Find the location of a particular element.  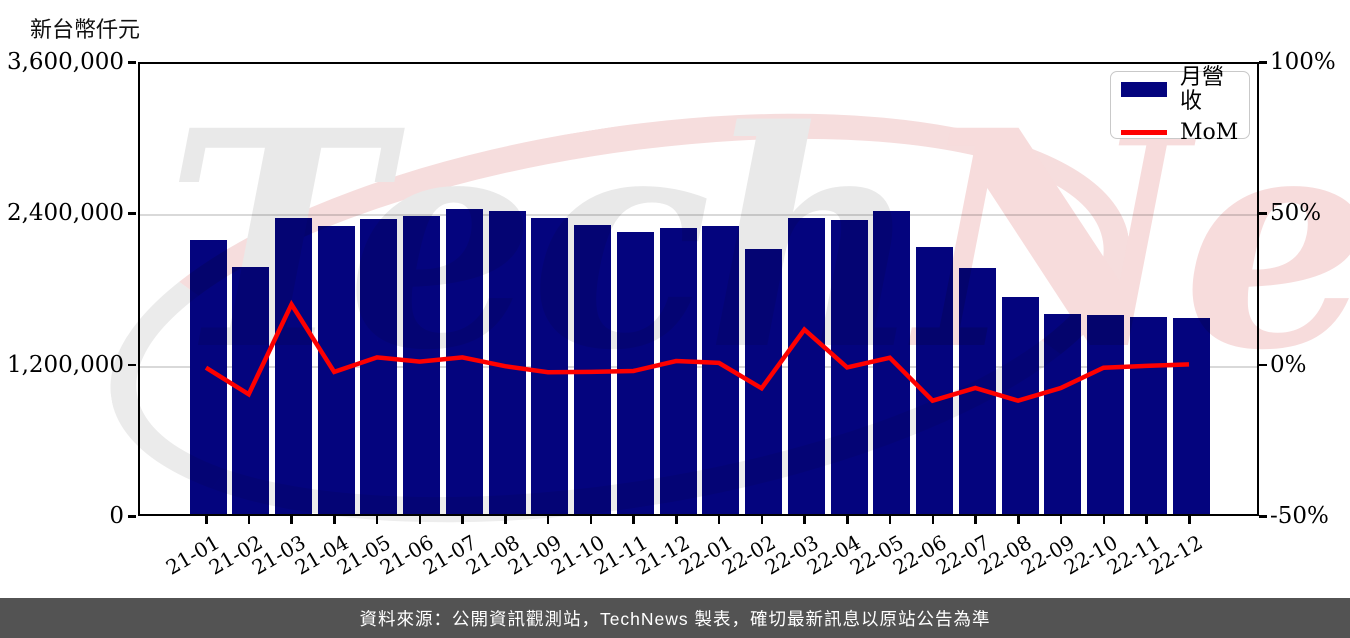

legend-revenue-label: 月營收 is located at coordinates (1202, 89).